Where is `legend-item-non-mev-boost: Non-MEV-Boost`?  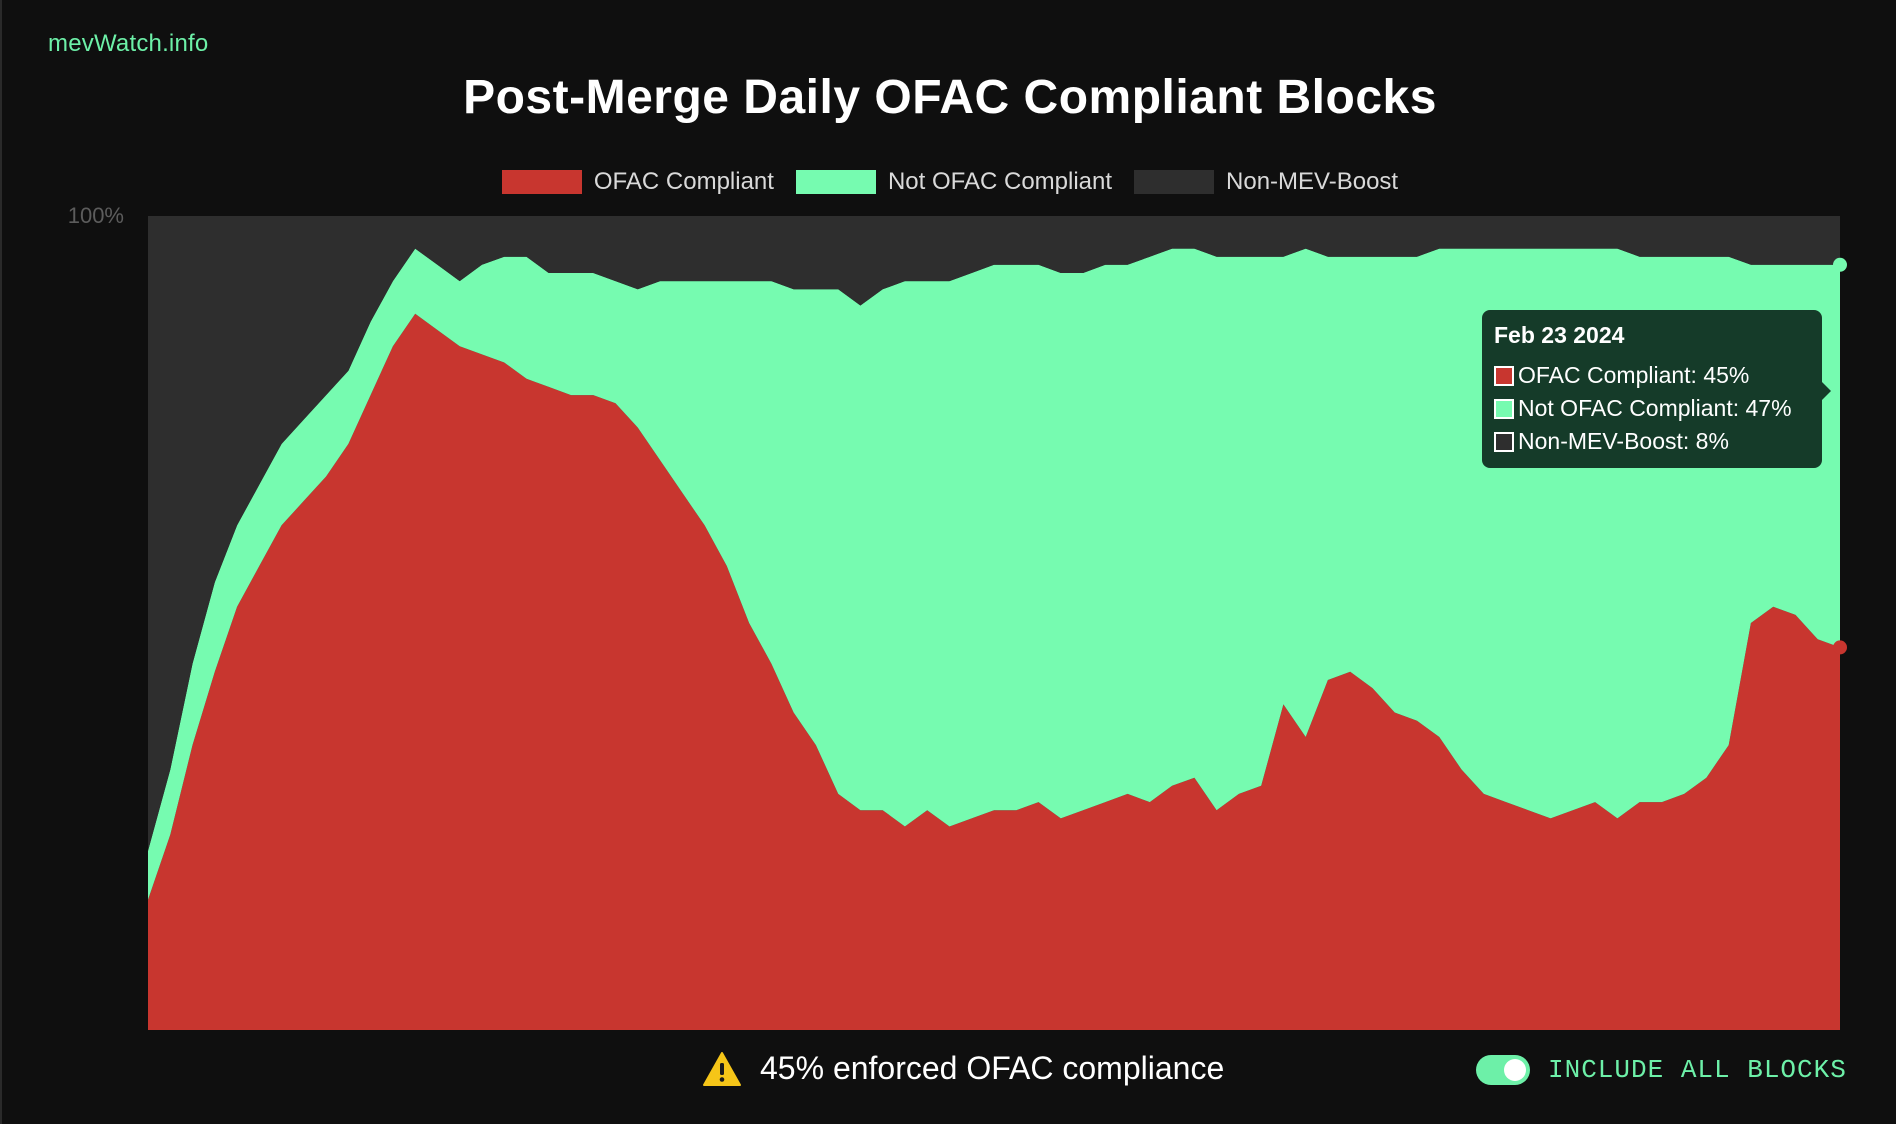
legend-item-non-mev-boost: Non-MEV-Boost is located at coordinates (1266, 182).